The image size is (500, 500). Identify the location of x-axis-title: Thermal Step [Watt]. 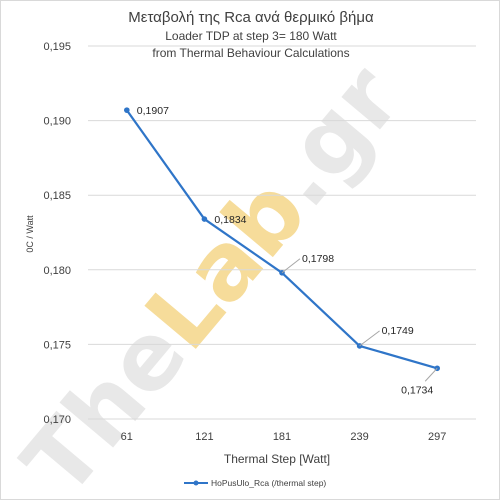
(277, 459).